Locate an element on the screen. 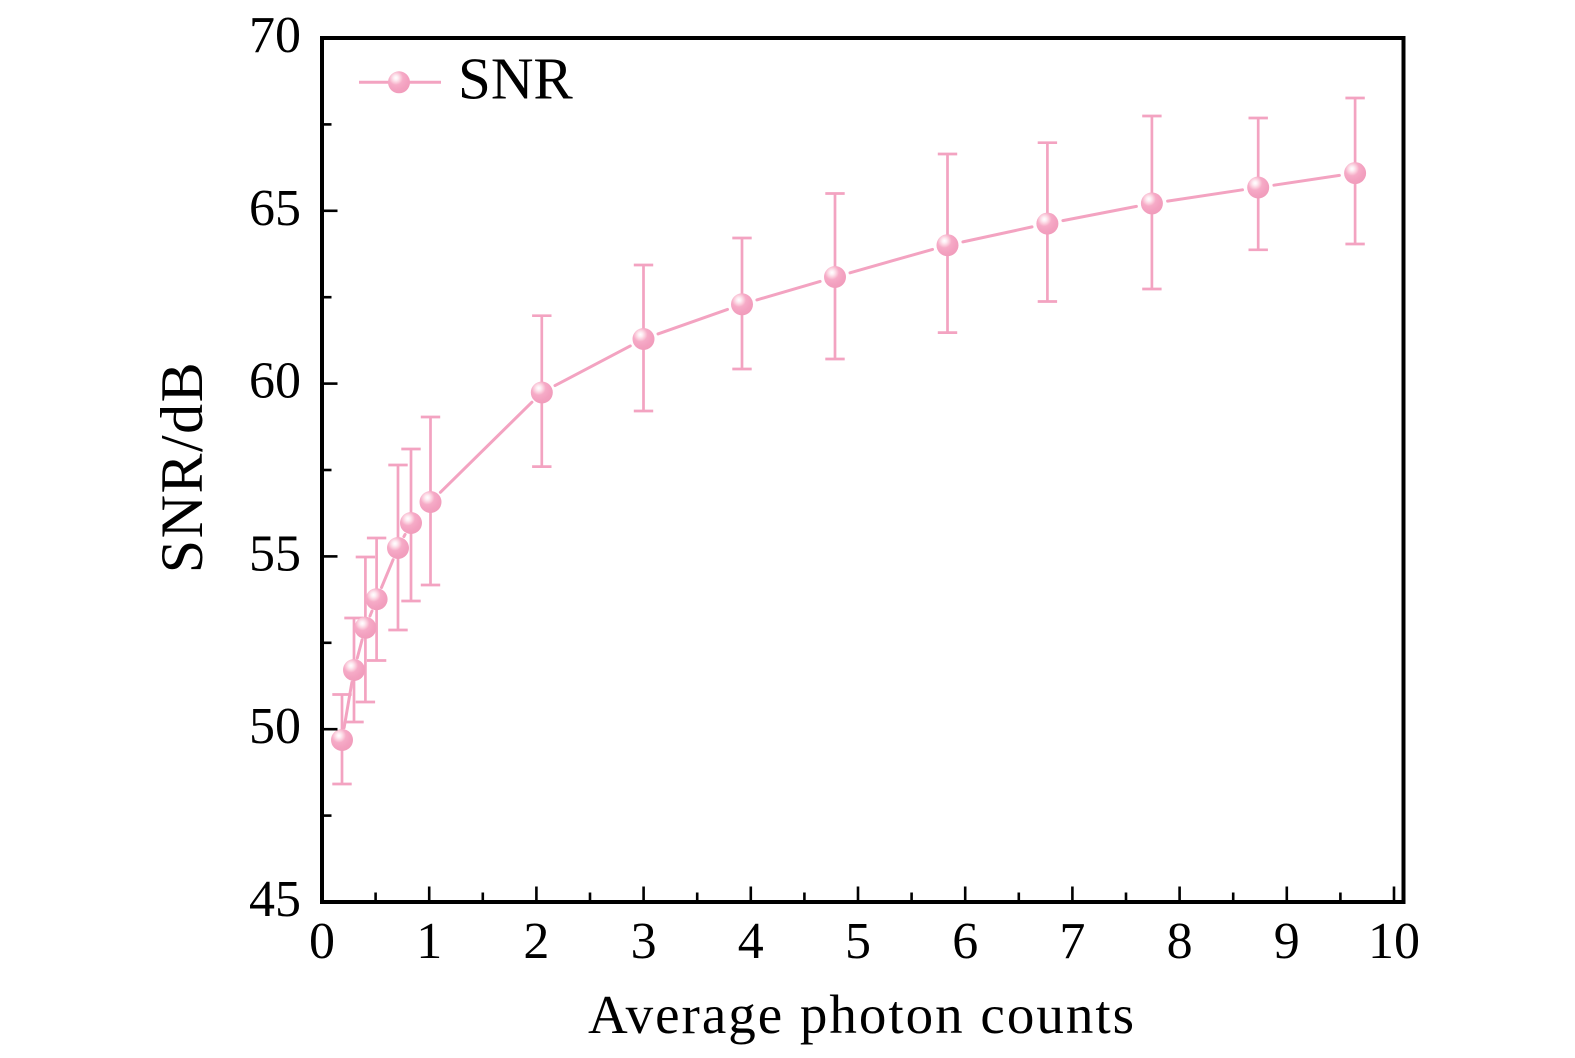 This screenshot has height=1058, width=1575. svg-text: 8 is located at coordinates (1180, 941).